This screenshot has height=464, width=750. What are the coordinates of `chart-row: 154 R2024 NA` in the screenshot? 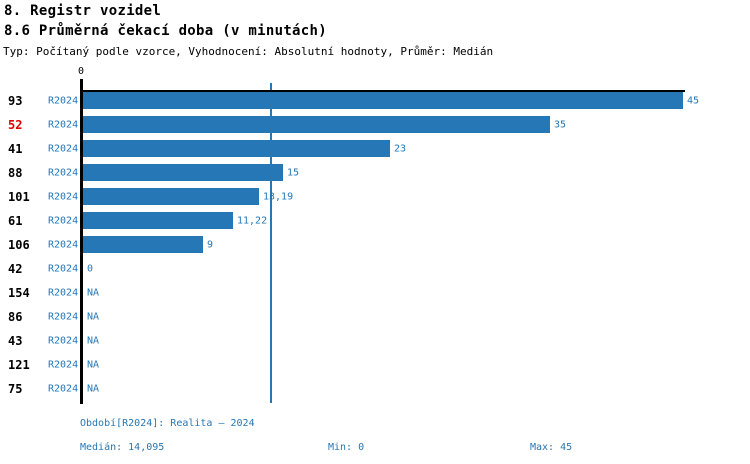 It's located at (375, 293).